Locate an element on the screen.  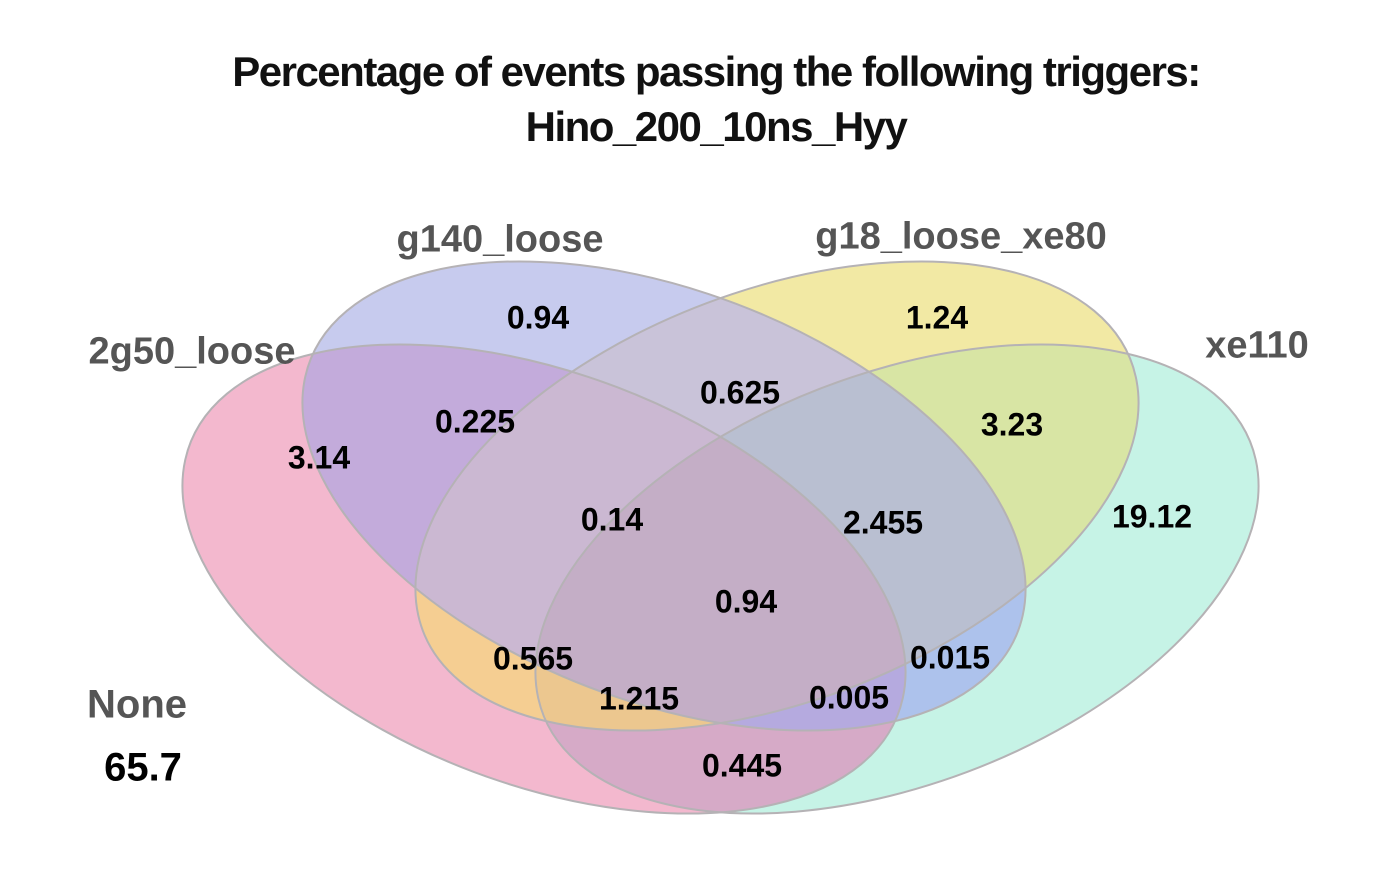
region-value-g140-g18-xe110: 2.455 is located at coordinates (883, 522).